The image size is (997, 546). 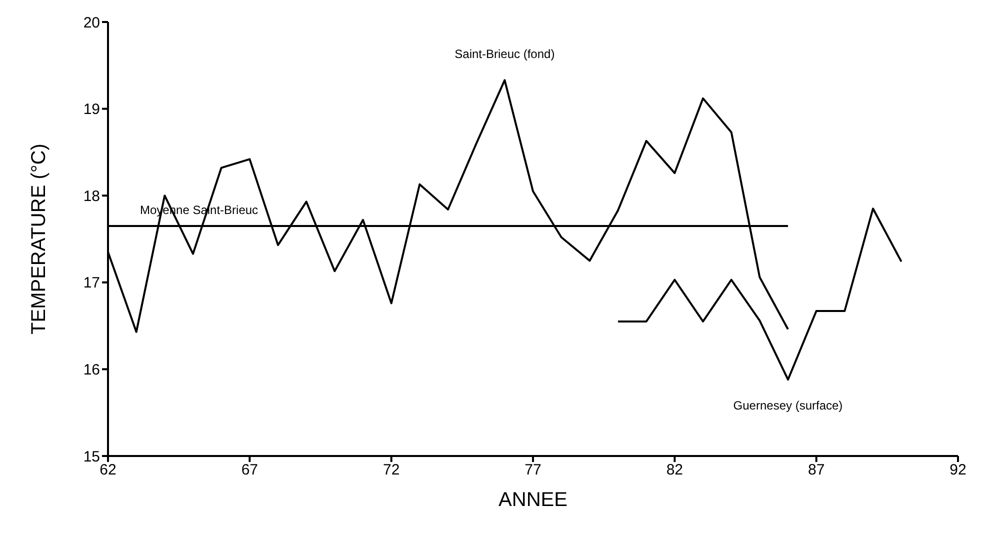 What do you see at coordinates (39, 239) in the screenshot?
I see `y-axis-title: TEMPERATURE (°C)` at bounding box center [39, 239].